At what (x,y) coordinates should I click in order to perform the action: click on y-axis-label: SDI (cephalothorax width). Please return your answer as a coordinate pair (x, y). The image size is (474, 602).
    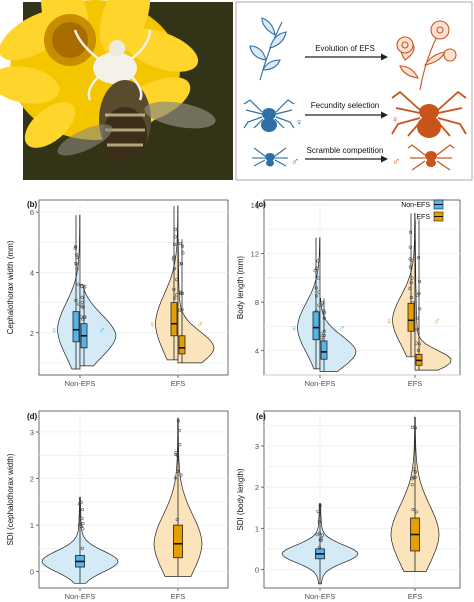
    Looking at the image, I should click on (10, 499).